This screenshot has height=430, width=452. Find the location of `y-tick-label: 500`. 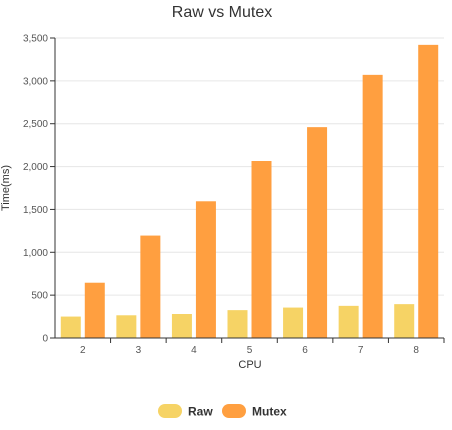

y-tick-label: 500 is located at coordinates (39, 296).